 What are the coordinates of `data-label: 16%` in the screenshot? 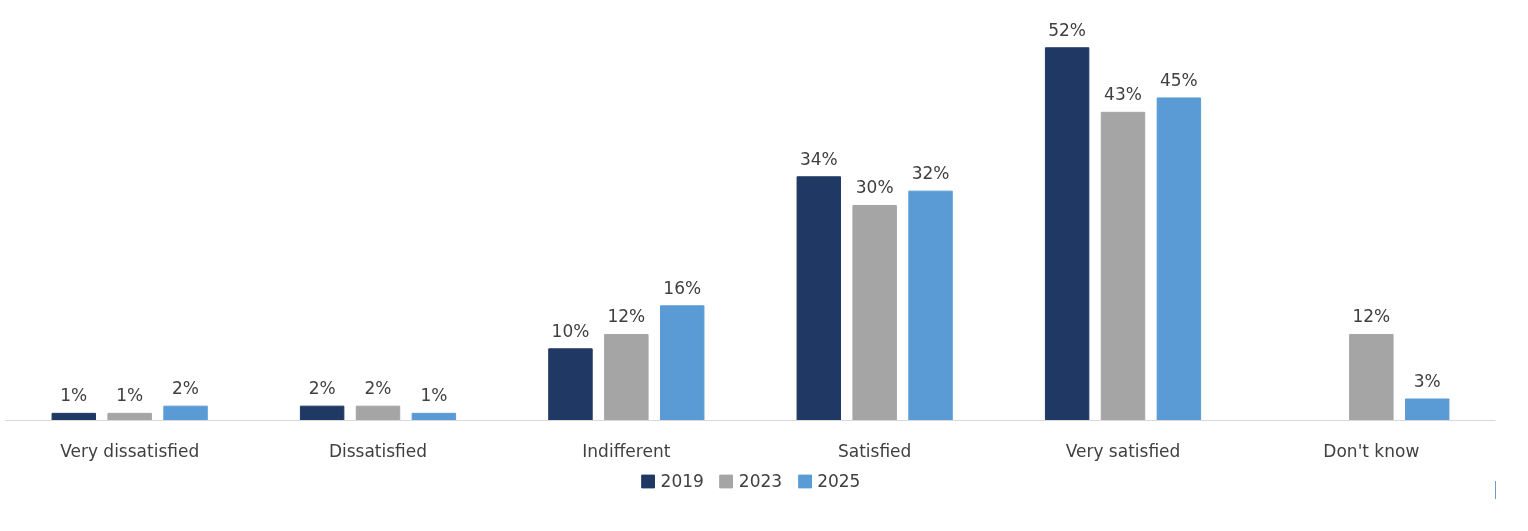 It's located at (682, 287).